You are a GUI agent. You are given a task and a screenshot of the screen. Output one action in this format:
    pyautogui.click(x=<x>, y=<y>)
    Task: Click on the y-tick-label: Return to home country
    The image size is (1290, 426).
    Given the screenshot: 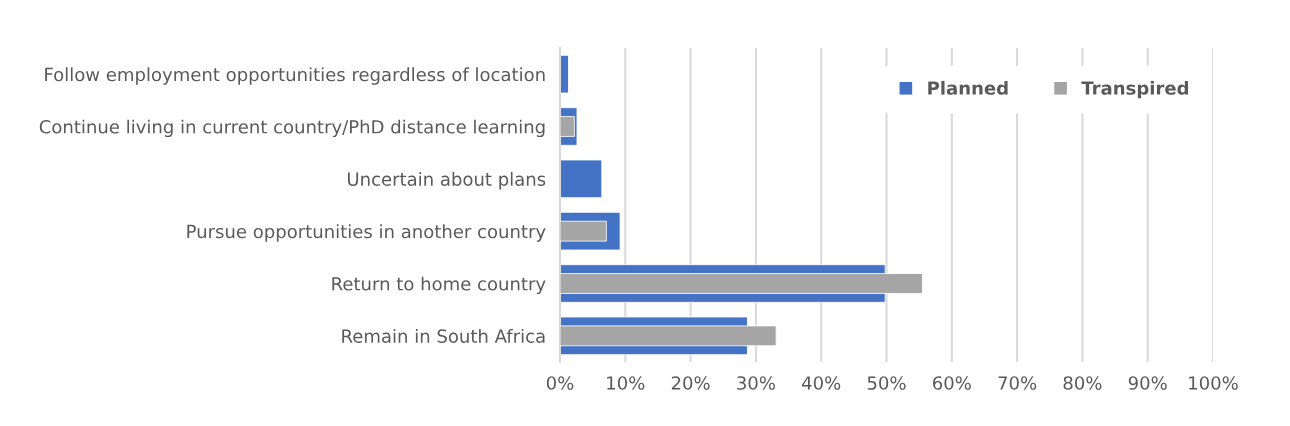 What is the action you would take?
    pyautogui.click(x=439, y=285)
    